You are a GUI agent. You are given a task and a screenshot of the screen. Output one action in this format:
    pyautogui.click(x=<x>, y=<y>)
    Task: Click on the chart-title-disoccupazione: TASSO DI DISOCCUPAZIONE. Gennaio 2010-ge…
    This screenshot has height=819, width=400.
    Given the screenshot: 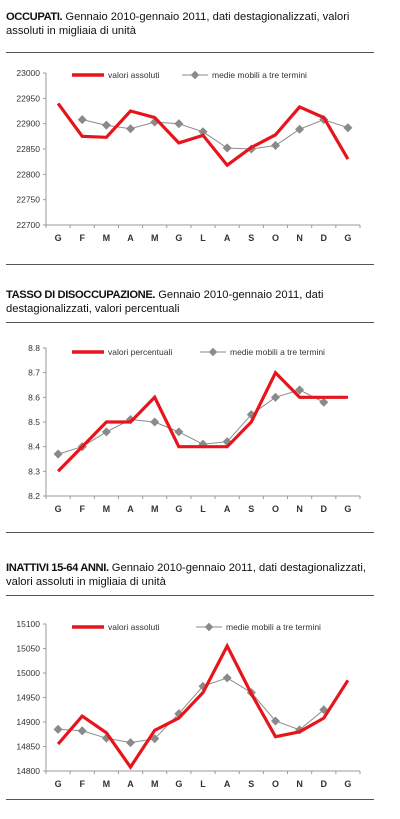 What is the action you would take?
    pyautogui.click(x=196, y=302)
    